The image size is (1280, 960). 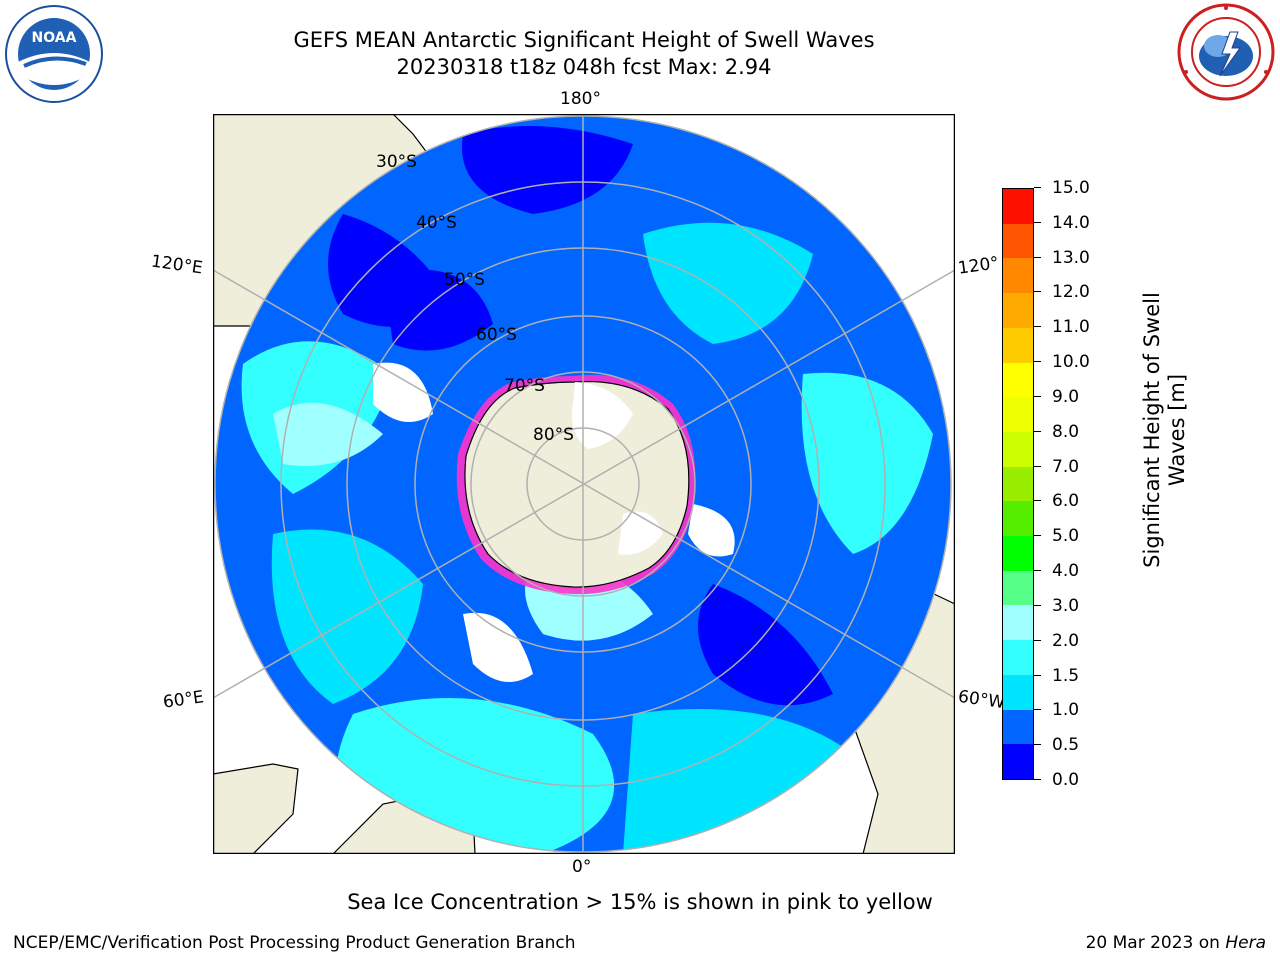 I want to click on colorbar-tick-label: 10.0, so click(x=1071, y=362).